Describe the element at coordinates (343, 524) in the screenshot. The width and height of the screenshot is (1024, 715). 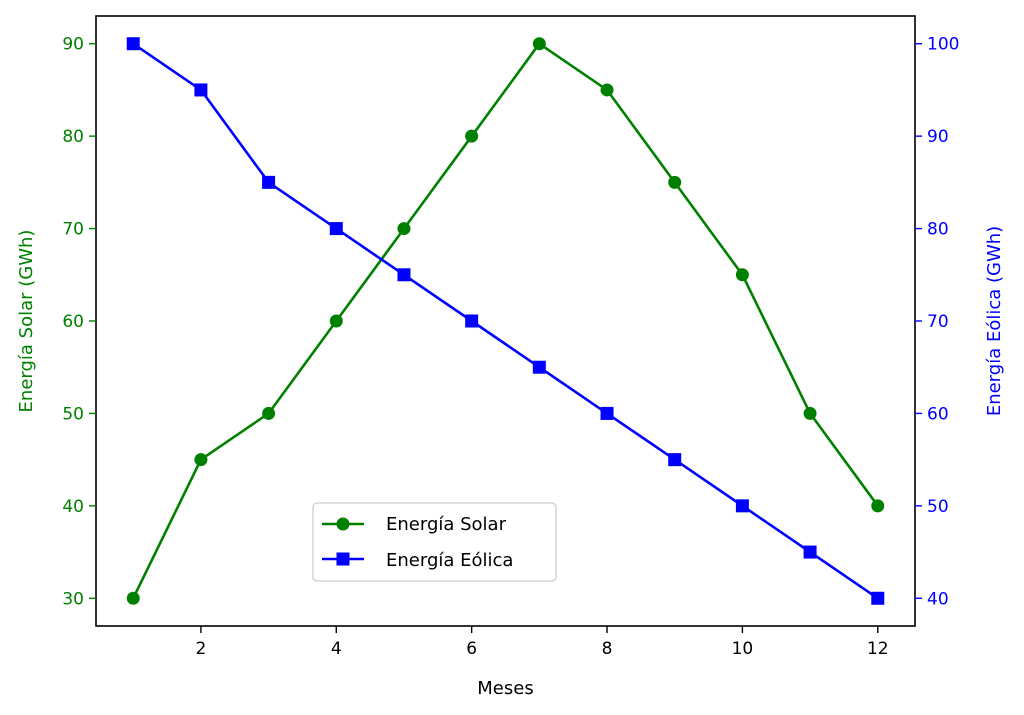
I see `legend-swatch-solar-marker` at that location.